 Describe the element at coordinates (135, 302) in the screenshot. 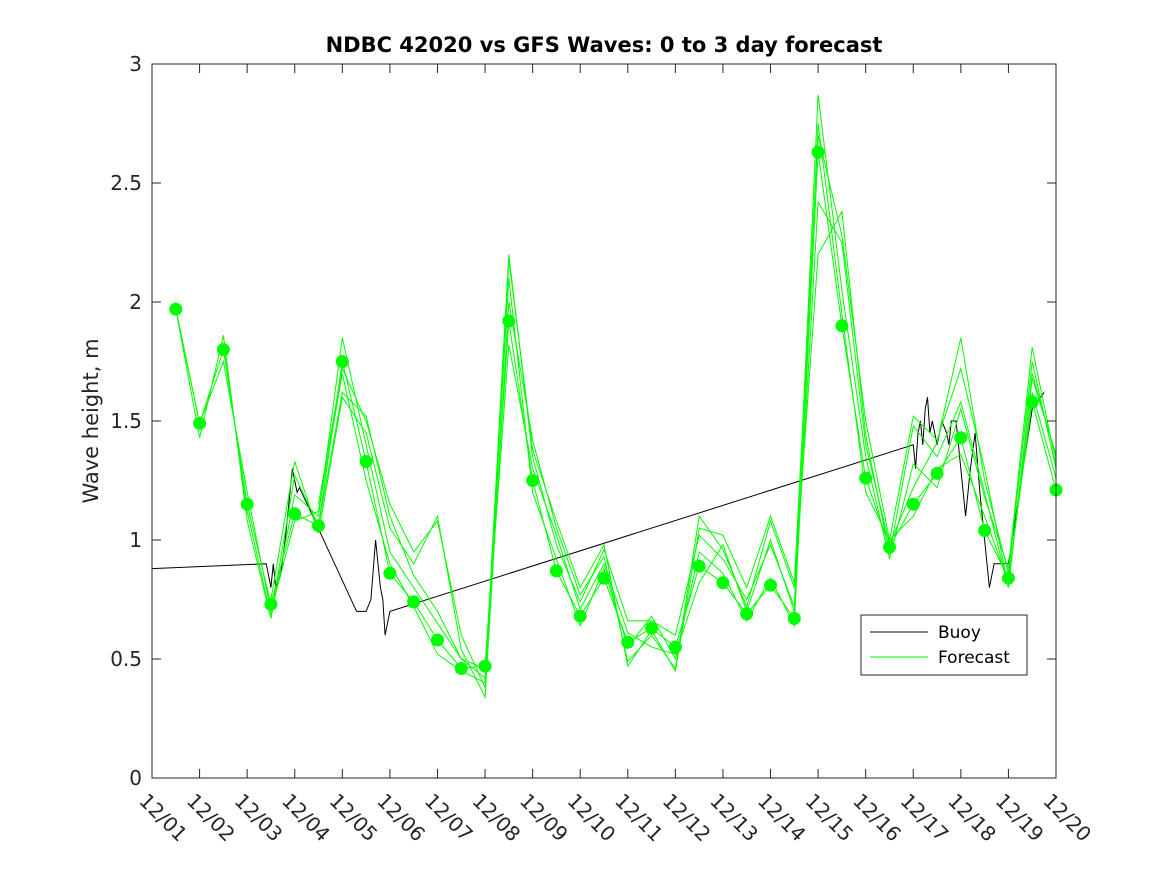

I see `y-tick-label: 2` at that location.